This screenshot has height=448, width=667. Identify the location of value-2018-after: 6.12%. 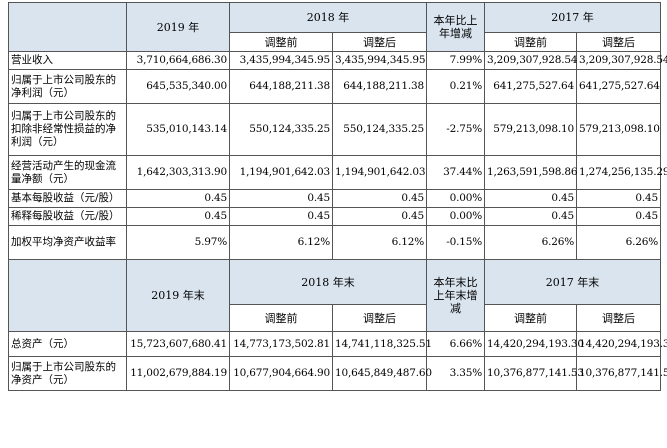
(379, 242).